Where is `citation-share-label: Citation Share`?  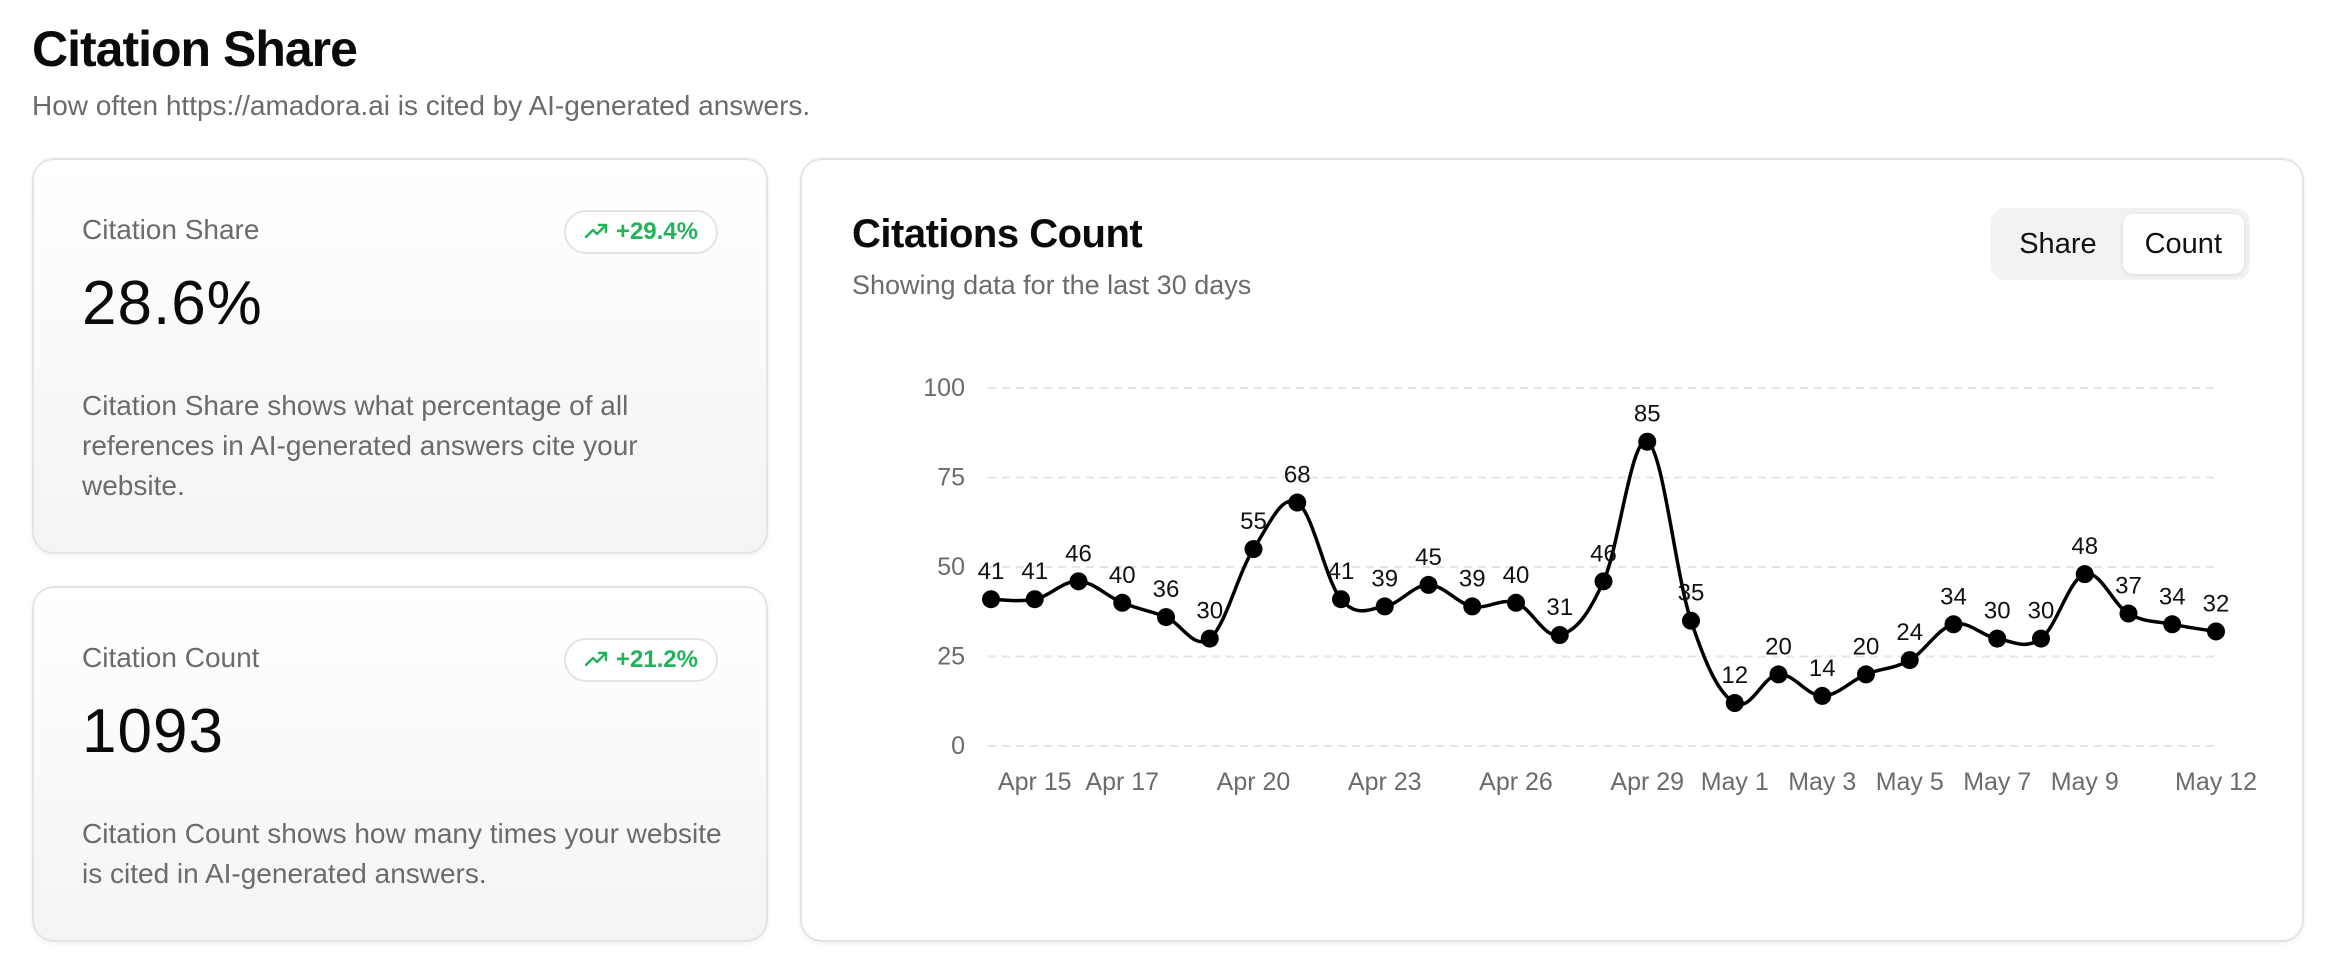
citation-share-label: Citation Share is located at coordinates (171, 229).